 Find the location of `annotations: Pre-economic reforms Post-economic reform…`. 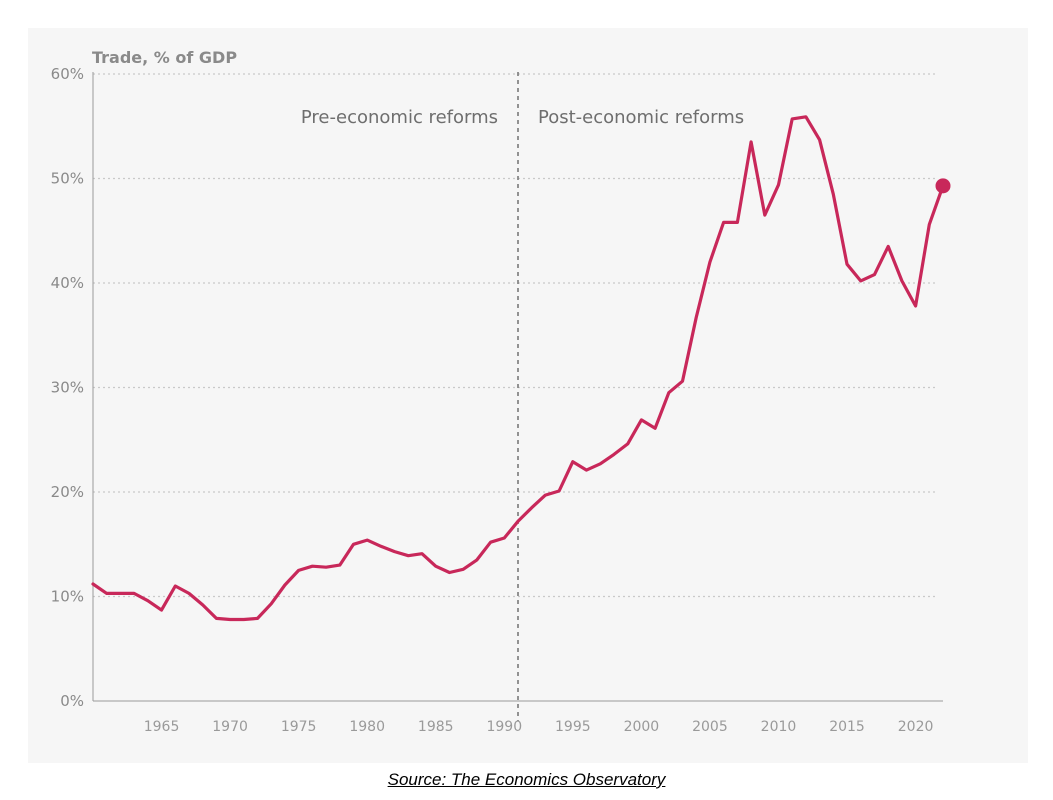

annotations: Pre-economic reforms Post-economic reform… is located at coordinates (522, 117).